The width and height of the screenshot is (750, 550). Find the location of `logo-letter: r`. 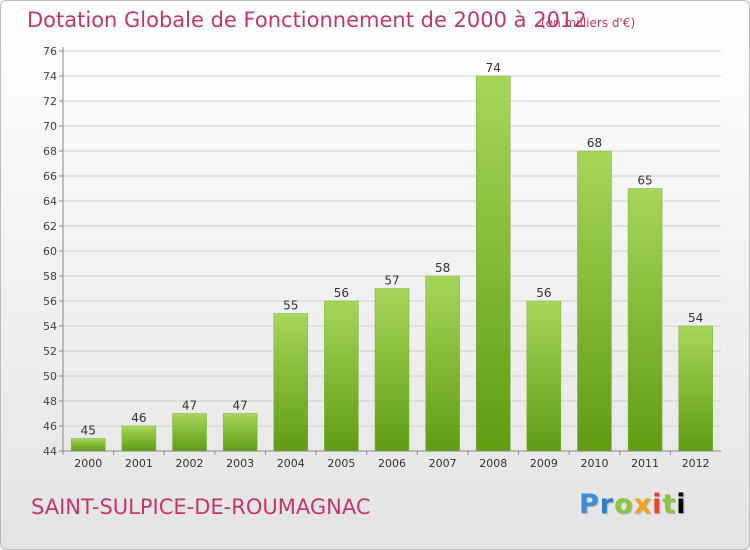

logo-letter: r is located at coordinates (607, 504).